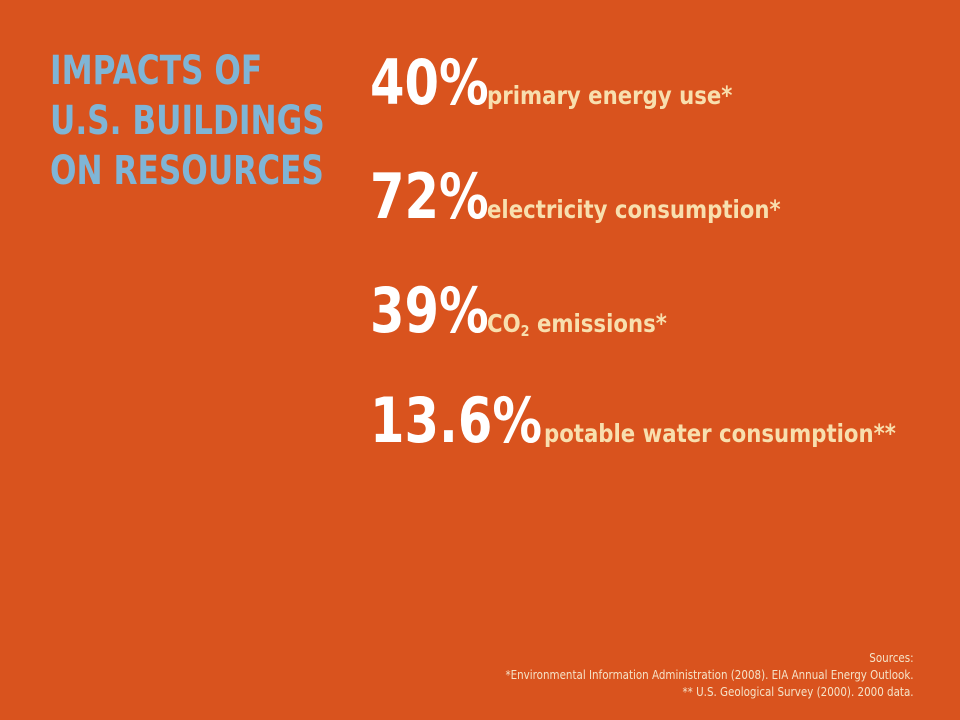  What do you see at coordinates (891, 658) in the screenshot?
I see `sources-heading: Sources:` at bounding box center [891, 658].